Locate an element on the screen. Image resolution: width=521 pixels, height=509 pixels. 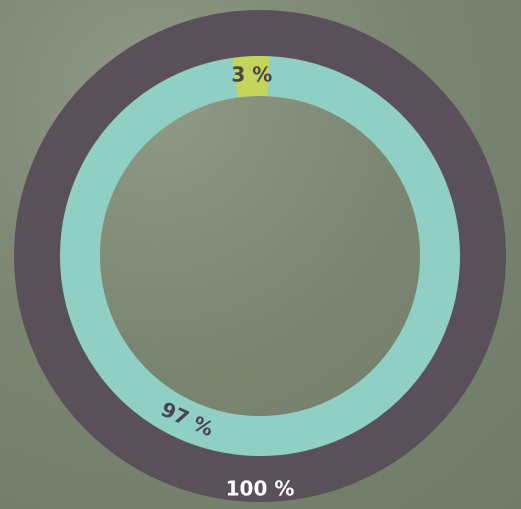
value-label: 3 % is located at coordinates (251, 75).